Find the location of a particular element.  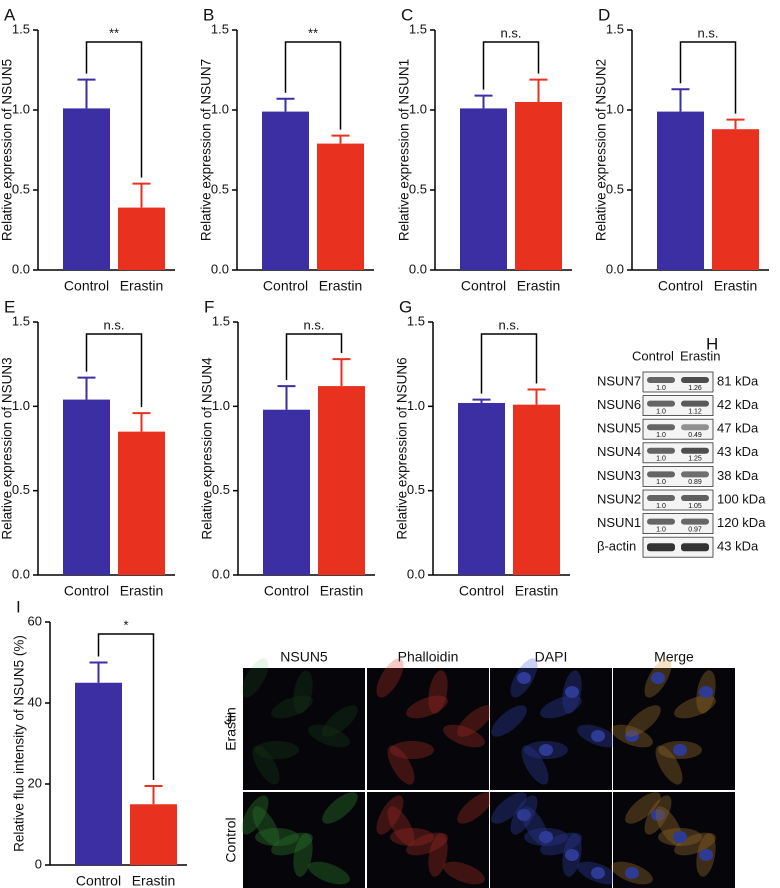

panel-label: I is located at coordinates (18, 606).